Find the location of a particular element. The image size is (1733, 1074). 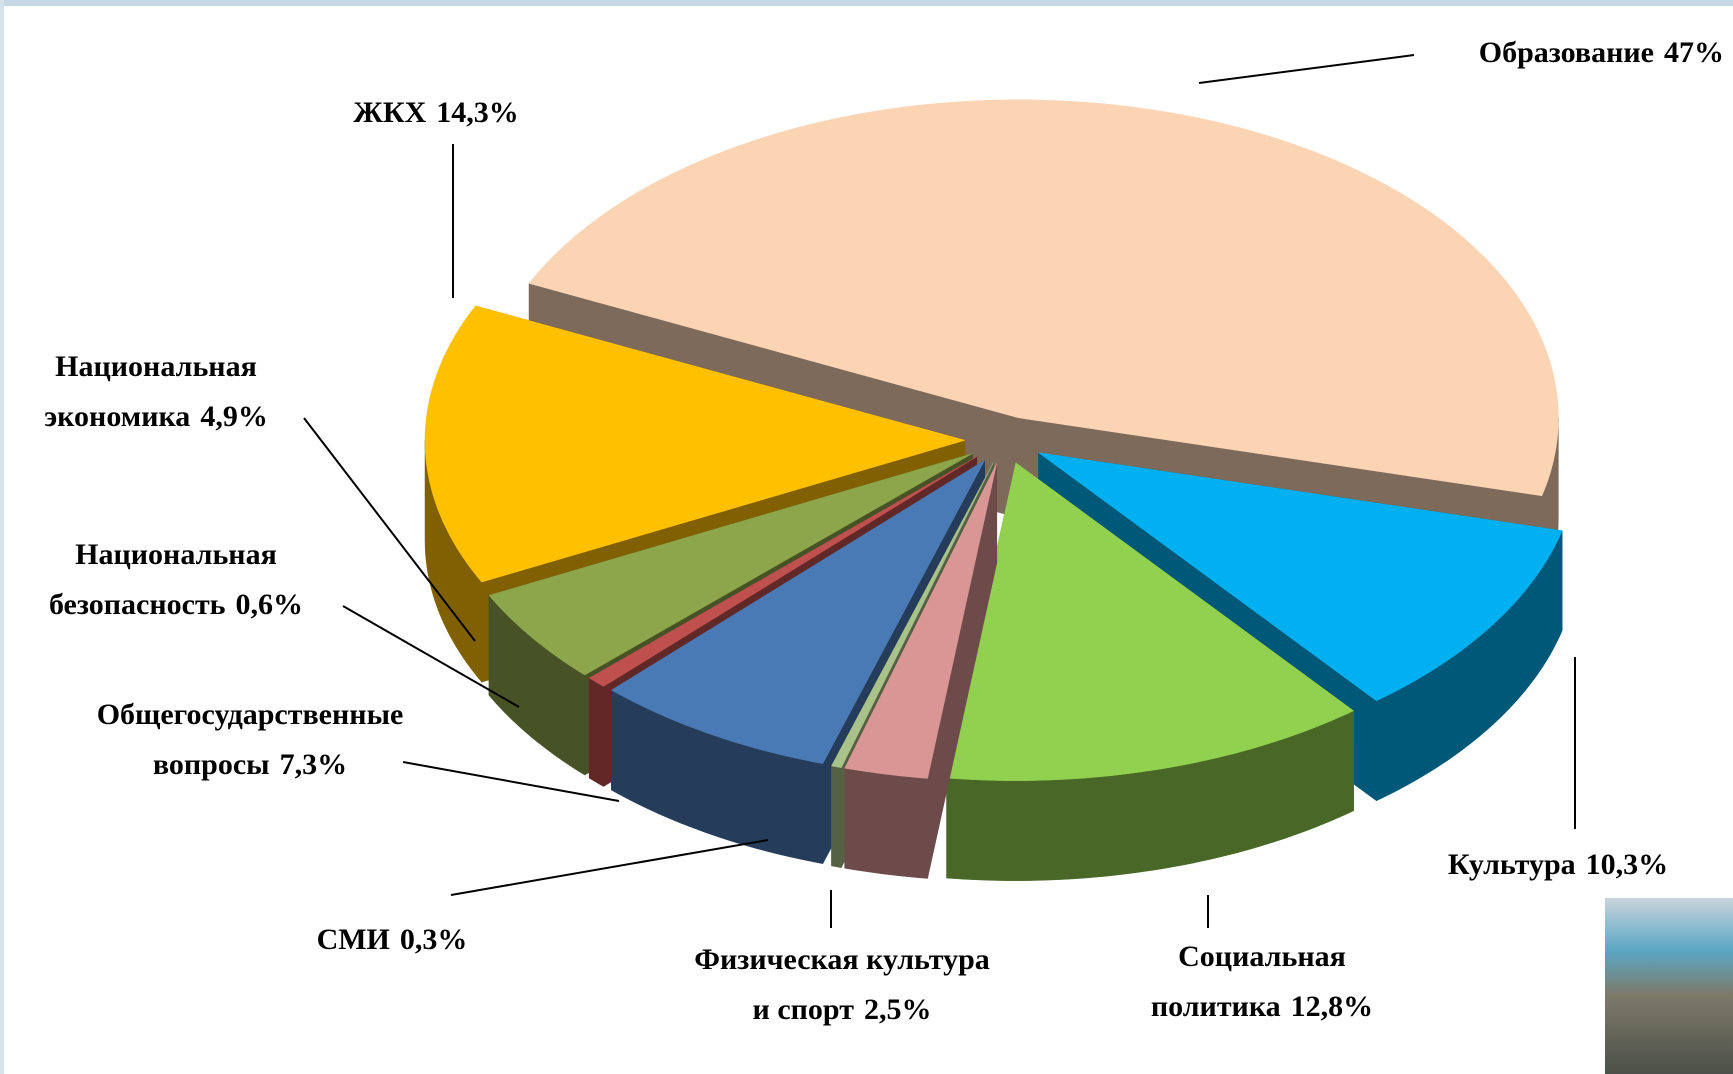

data-label: Национальная экономика 4,9% is located at coordinates (156, 392).